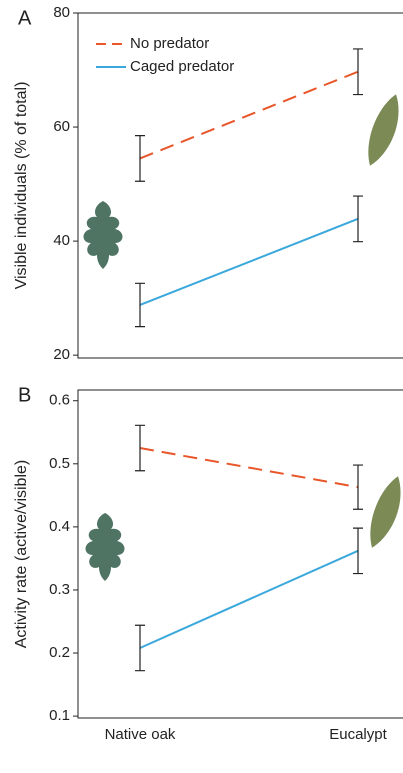 The image size is (403, 773). What do you see at coordinates (59, 400) in the screenshot?
I see `y-tick-label: 0.6` at bounding box center [59, 400].